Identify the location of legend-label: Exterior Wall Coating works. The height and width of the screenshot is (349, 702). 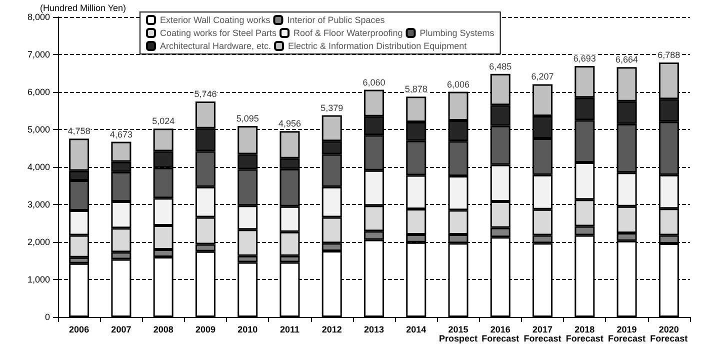
(215, 20).